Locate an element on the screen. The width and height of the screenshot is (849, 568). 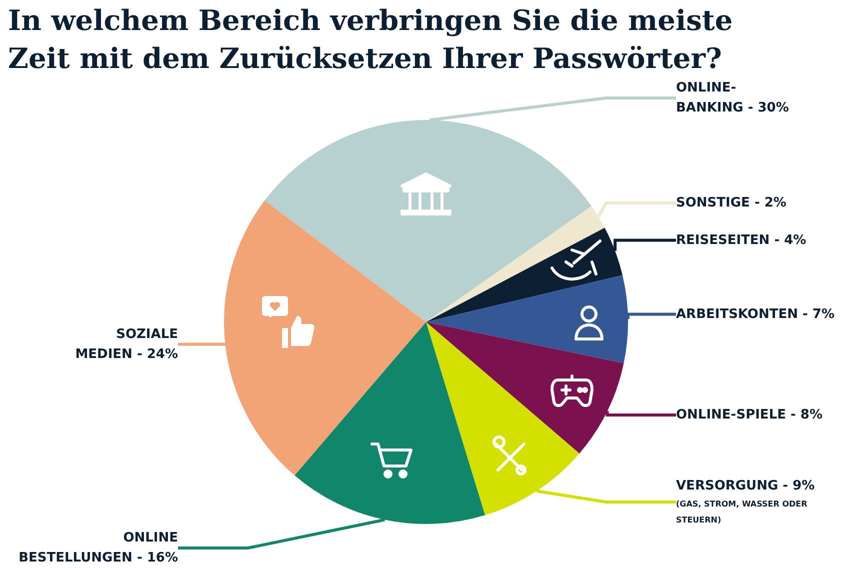
slice-label: ARBEITSKONTEN - 7% is located at coordinates (755, 314).